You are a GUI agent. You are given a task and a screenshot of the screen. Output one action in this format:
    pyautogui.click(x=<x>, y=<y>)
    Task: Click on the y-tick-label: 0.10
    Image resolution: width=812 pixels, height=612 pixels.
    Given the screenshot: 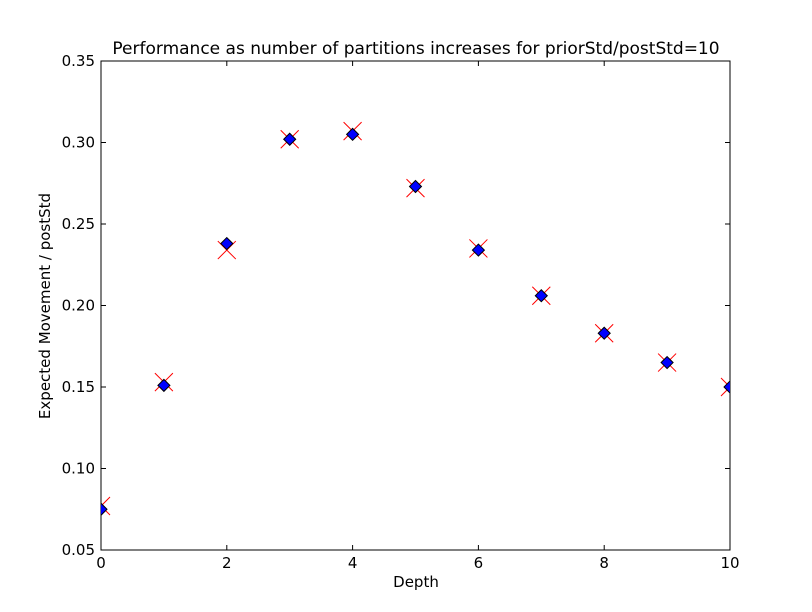 What is the action you would take?
    pyautogui.click(x=78, y=469)
    